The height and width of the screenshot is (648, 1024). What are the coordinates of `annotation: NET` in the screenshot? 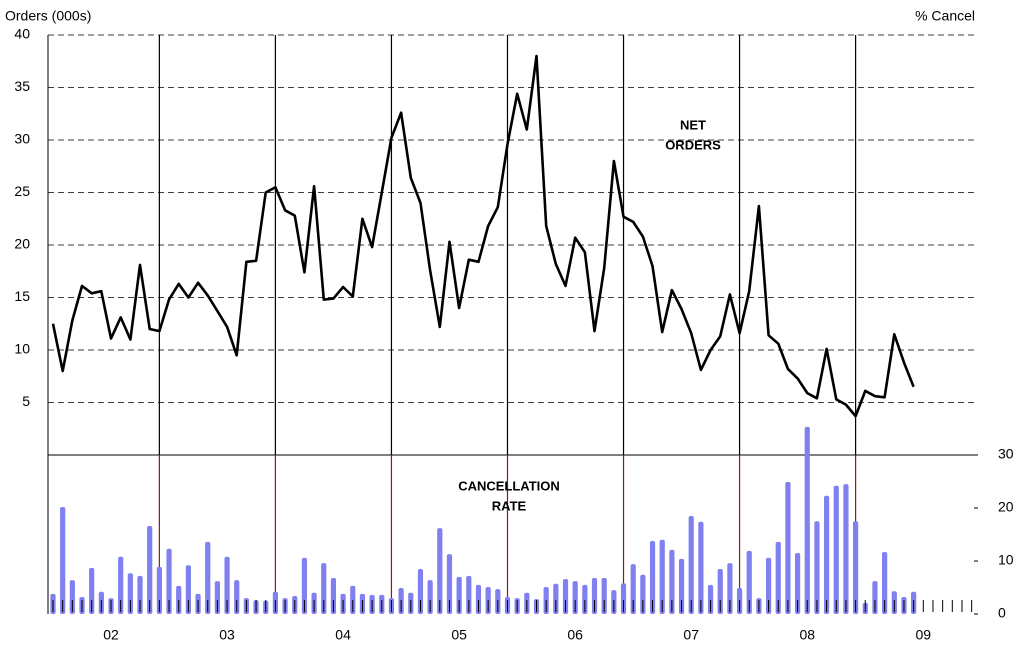 It's located at (693, 124).